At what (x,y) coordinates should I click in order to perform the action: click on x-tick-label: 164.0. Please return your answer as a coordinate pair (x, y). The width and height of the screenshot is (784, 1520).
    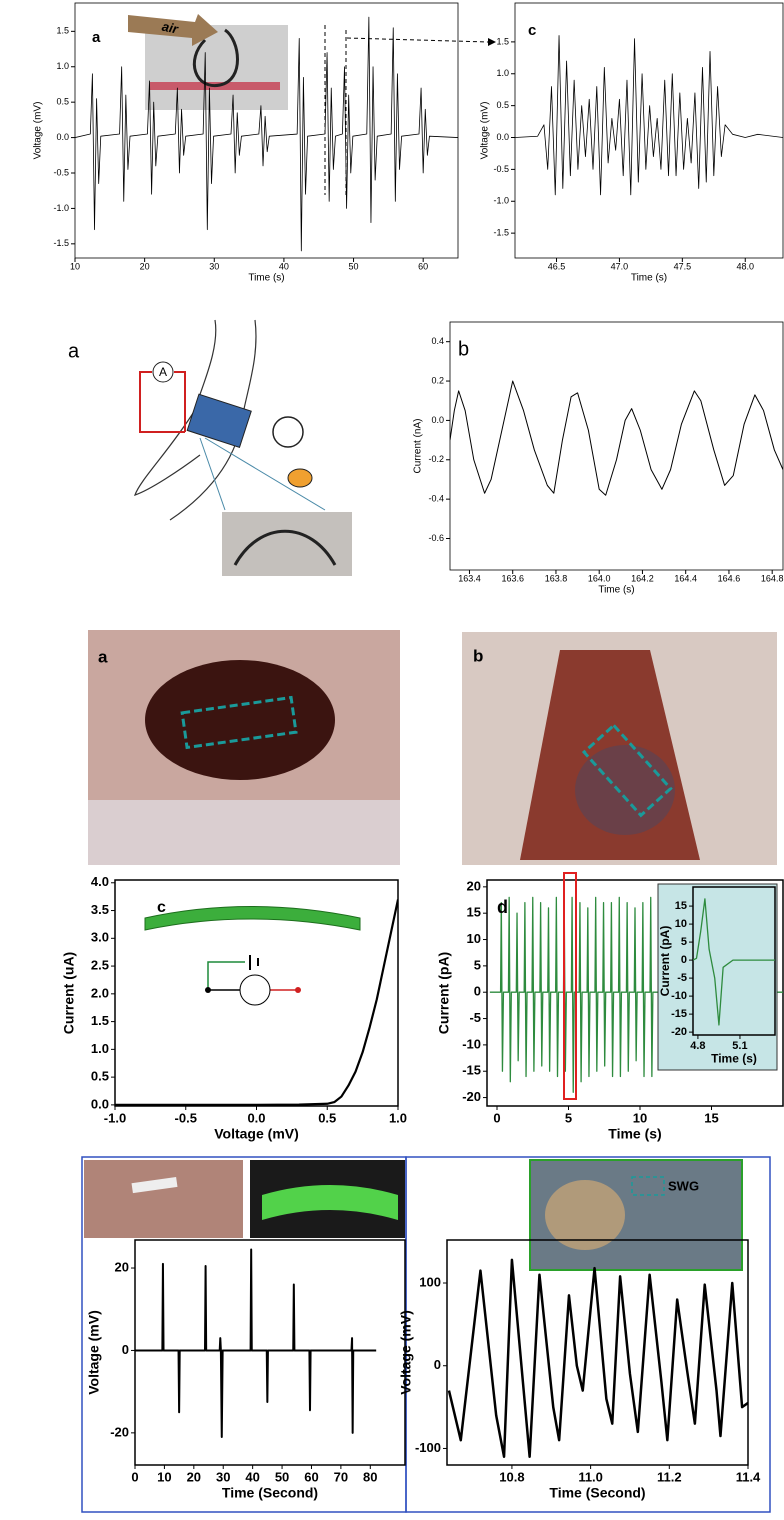
    Looking at the image, I should click on (599, 578).